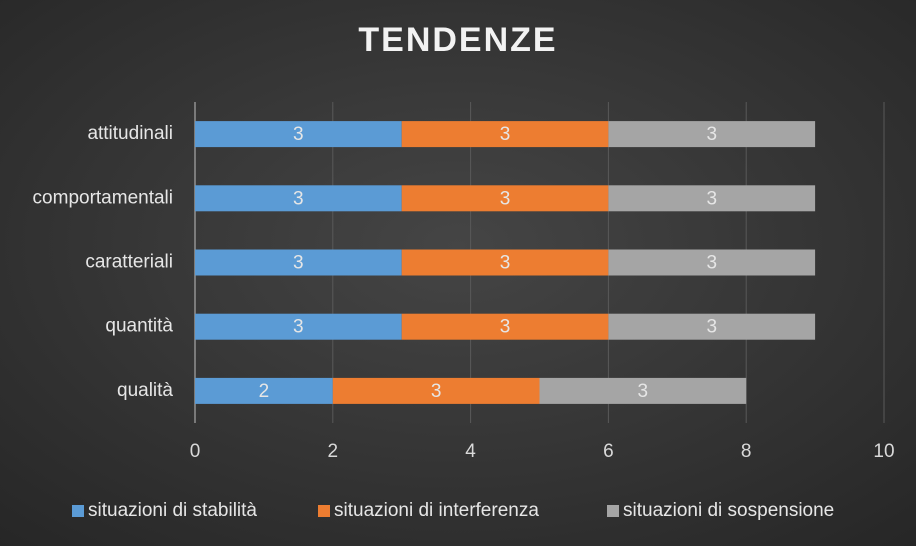 The image size is (916, 546). I want to click on y-tick-label: comportamentali, so click(103, 197).